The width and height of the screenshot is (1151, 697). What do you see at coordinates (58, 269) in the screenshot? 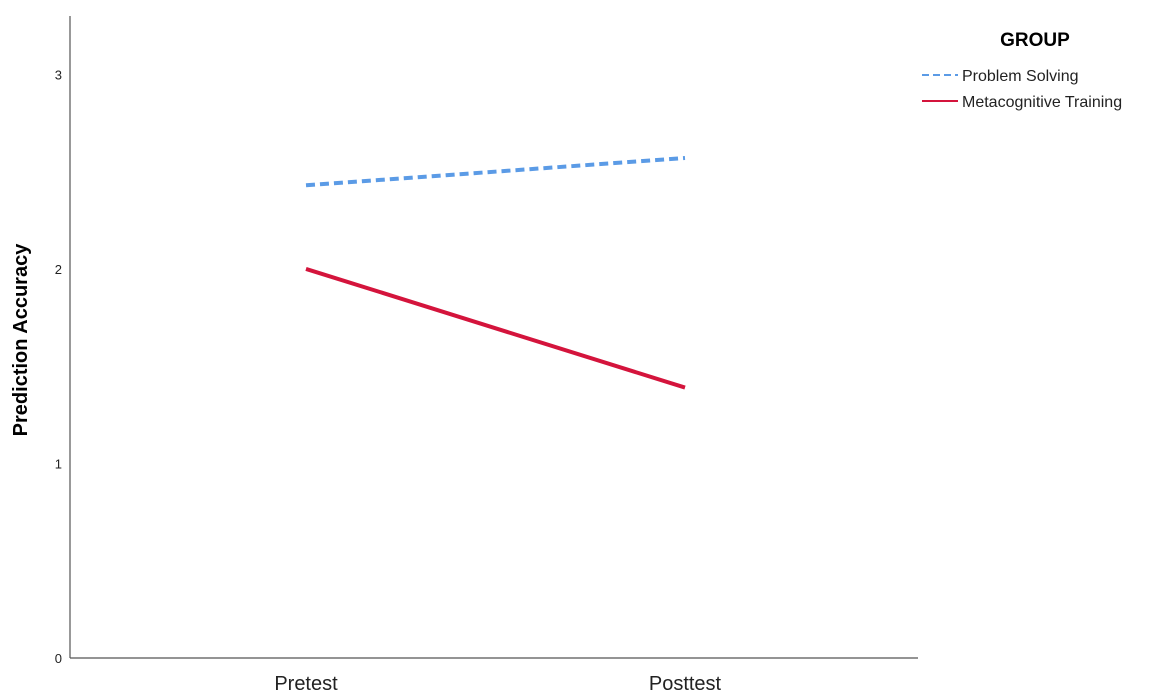
I see `y-tick-label: 2` at bounding box center [58, 269].